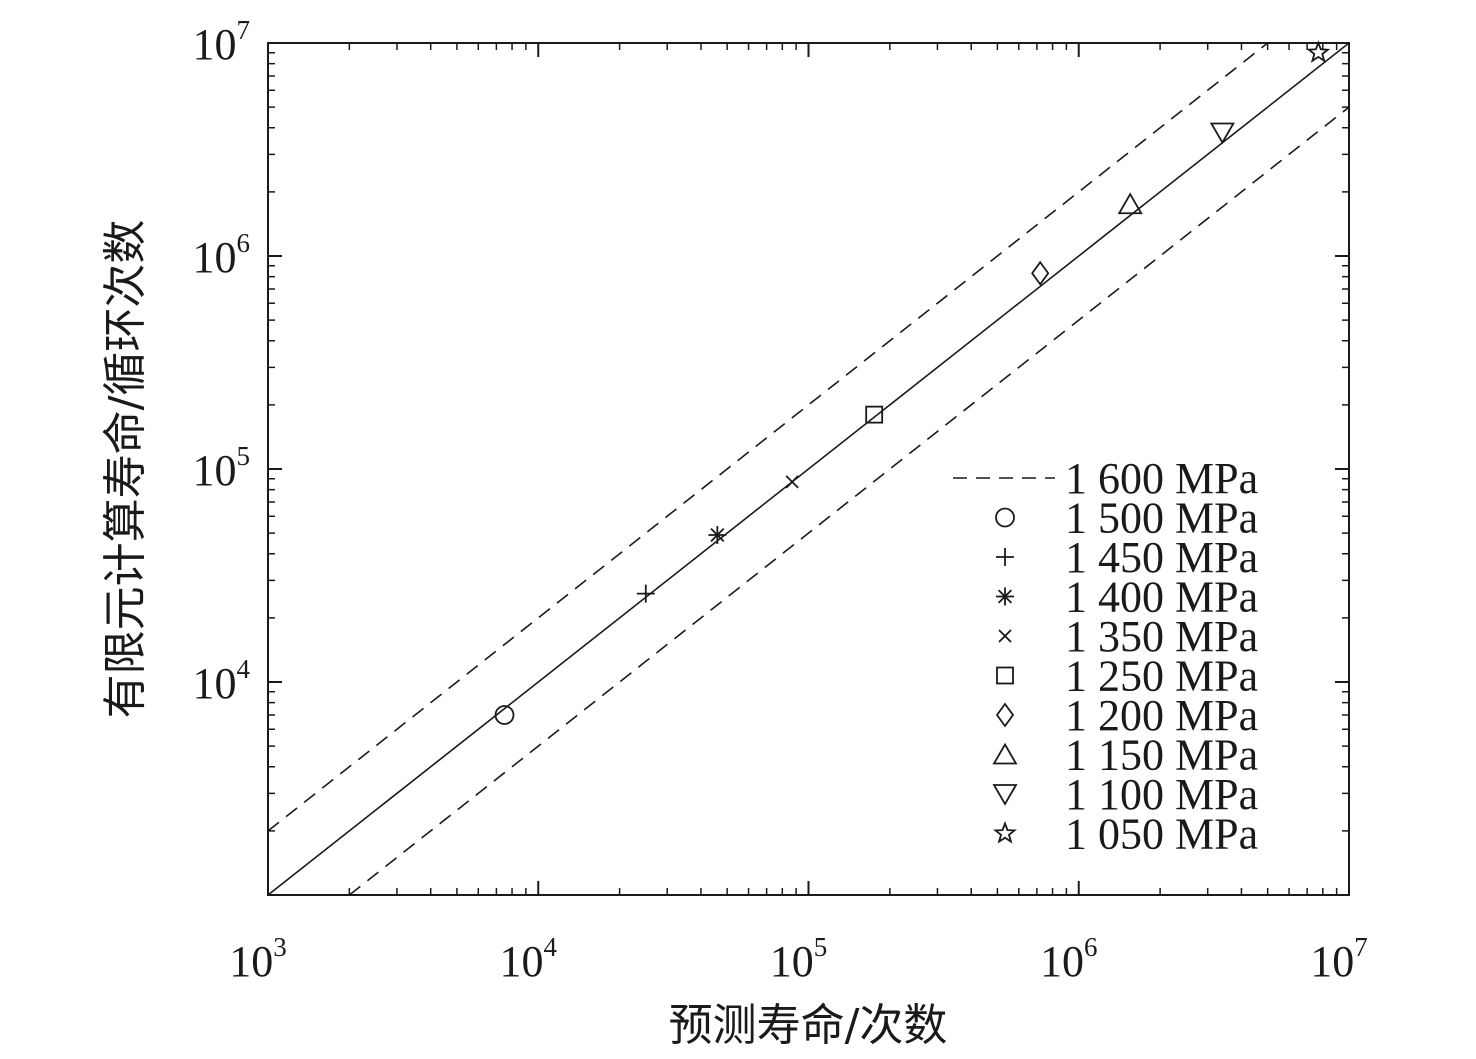 This screenshot has width=1476, height=1059. Describe the element at coordinates (1040, 273) in the screenshot. I see `data-point-diamond` at that location.